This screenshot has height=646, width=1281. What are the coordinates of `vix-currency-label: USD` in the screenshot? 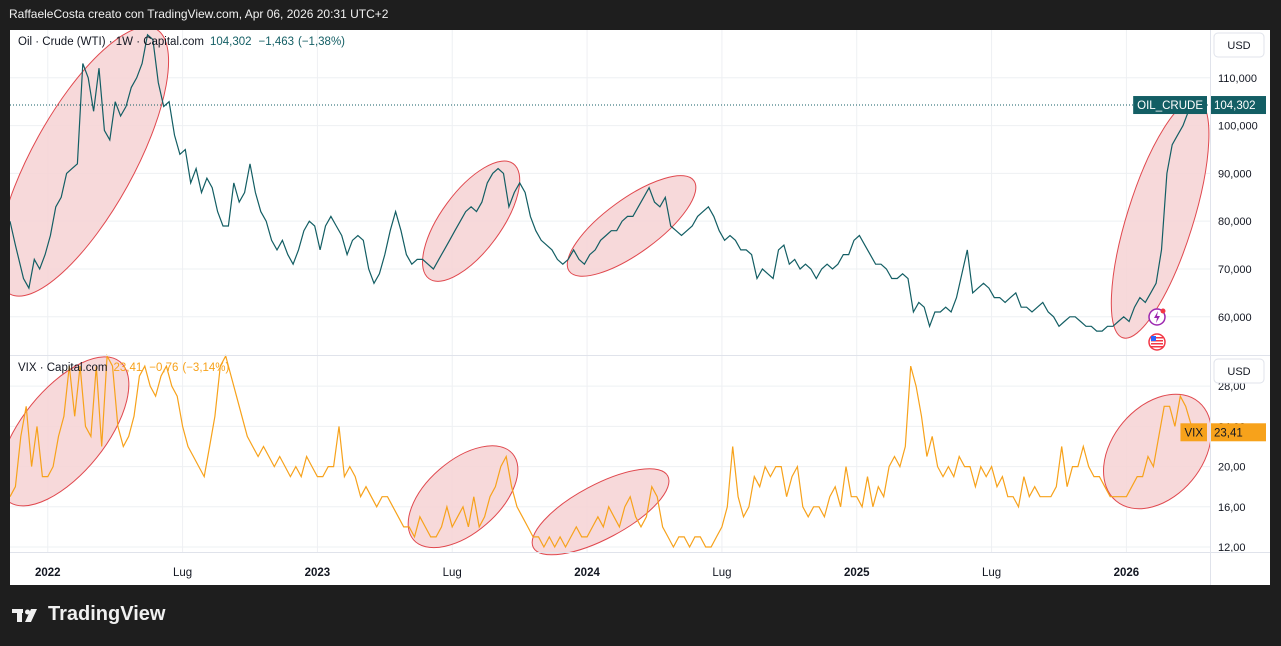 It's located at (1238, 372).